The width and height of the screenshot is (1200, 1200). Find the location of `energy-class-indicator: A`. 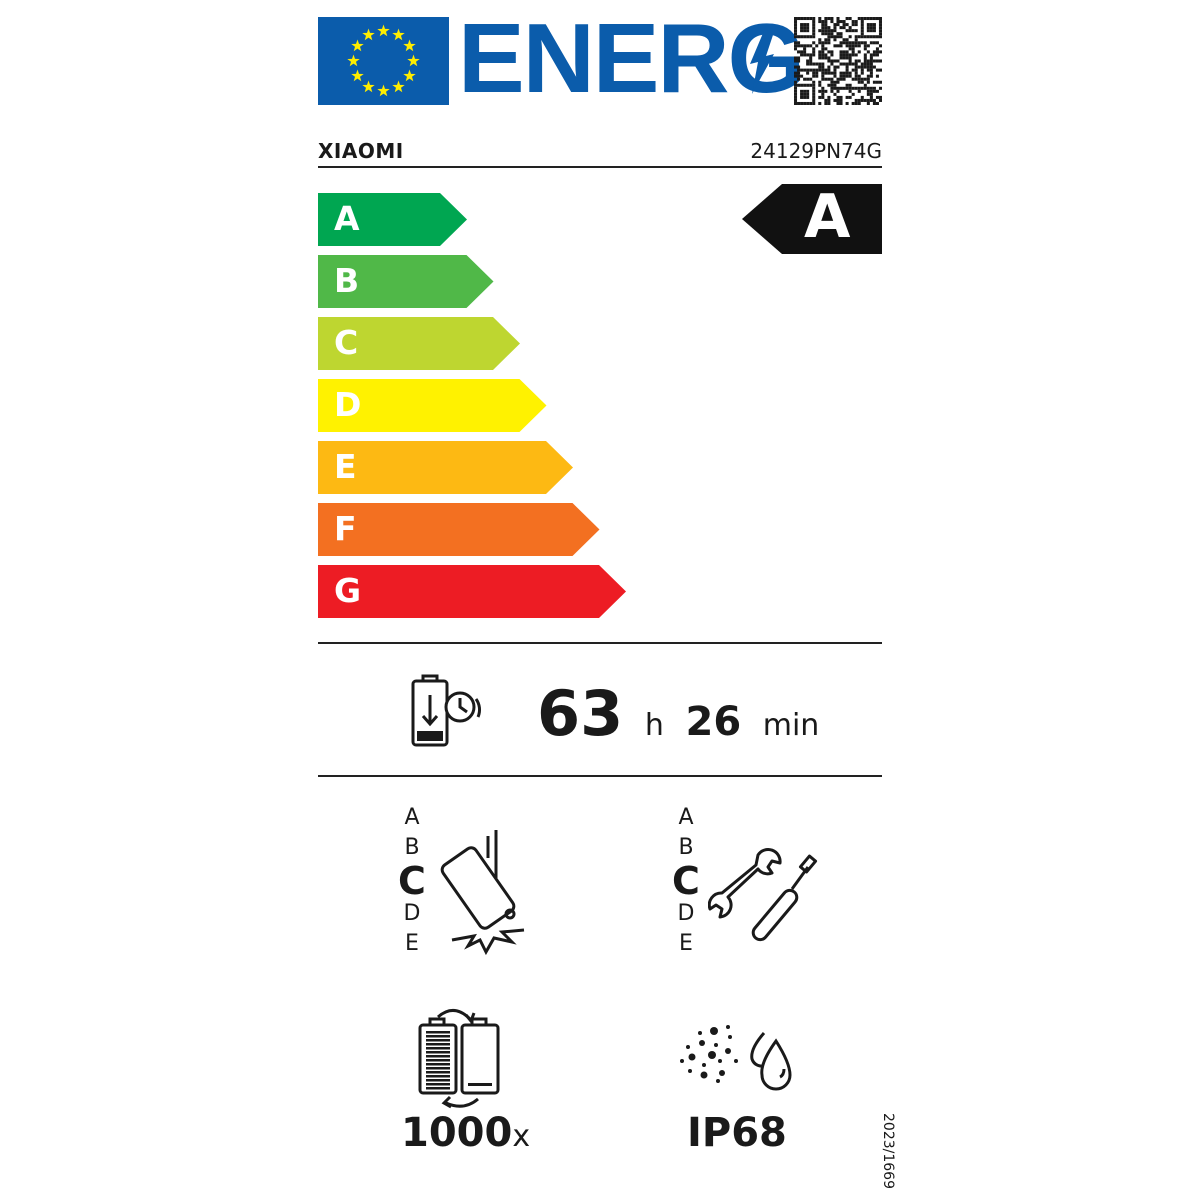

energy-class-indicator: A is located at coordinates (812, 218).